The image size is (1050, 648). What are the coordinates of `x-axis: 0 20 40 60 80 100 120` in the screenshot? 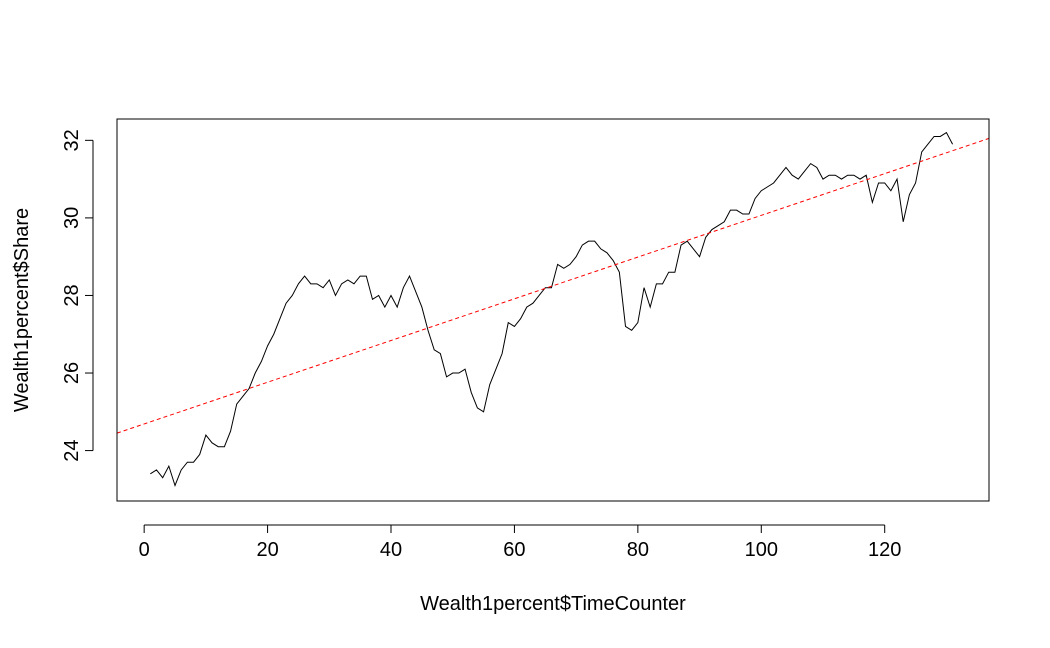 It's located at (520, 542).